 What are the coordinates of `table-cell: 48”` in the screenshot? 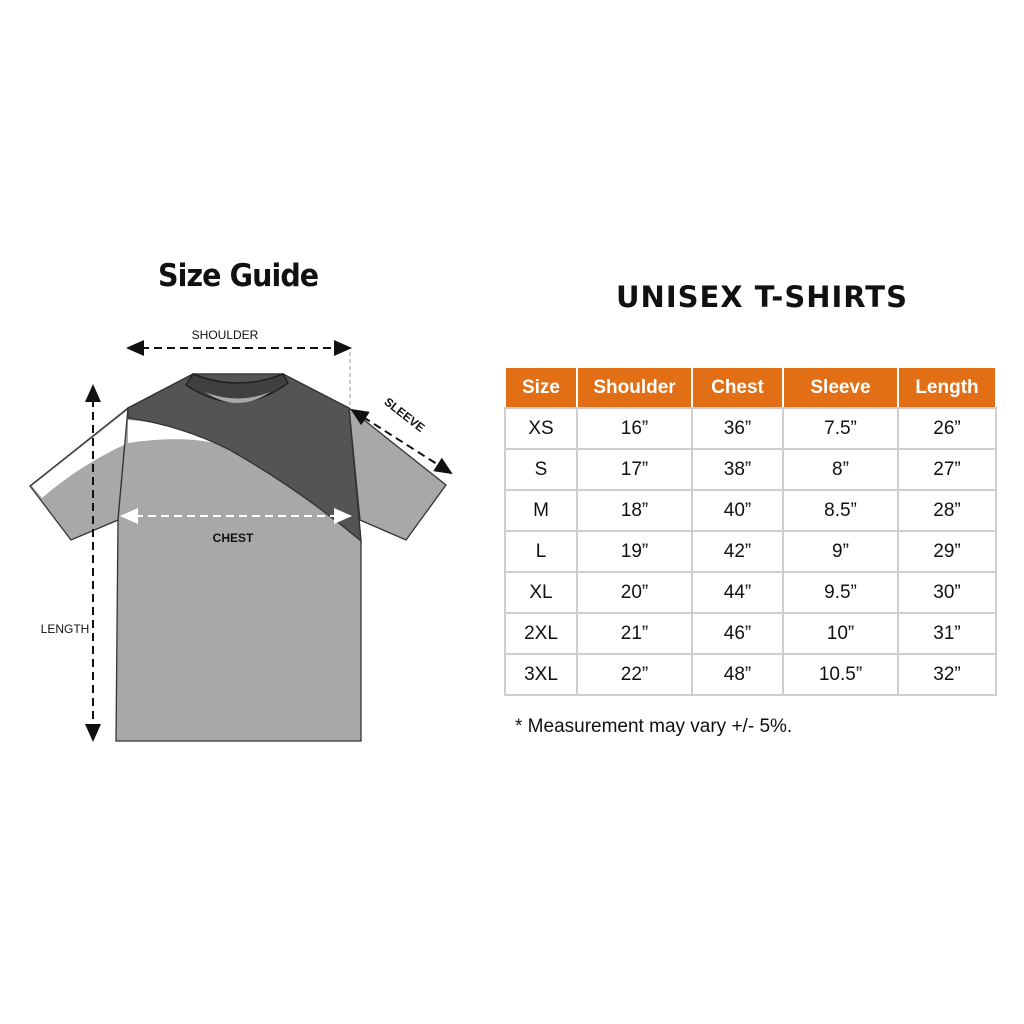 It's located at (737, 674).